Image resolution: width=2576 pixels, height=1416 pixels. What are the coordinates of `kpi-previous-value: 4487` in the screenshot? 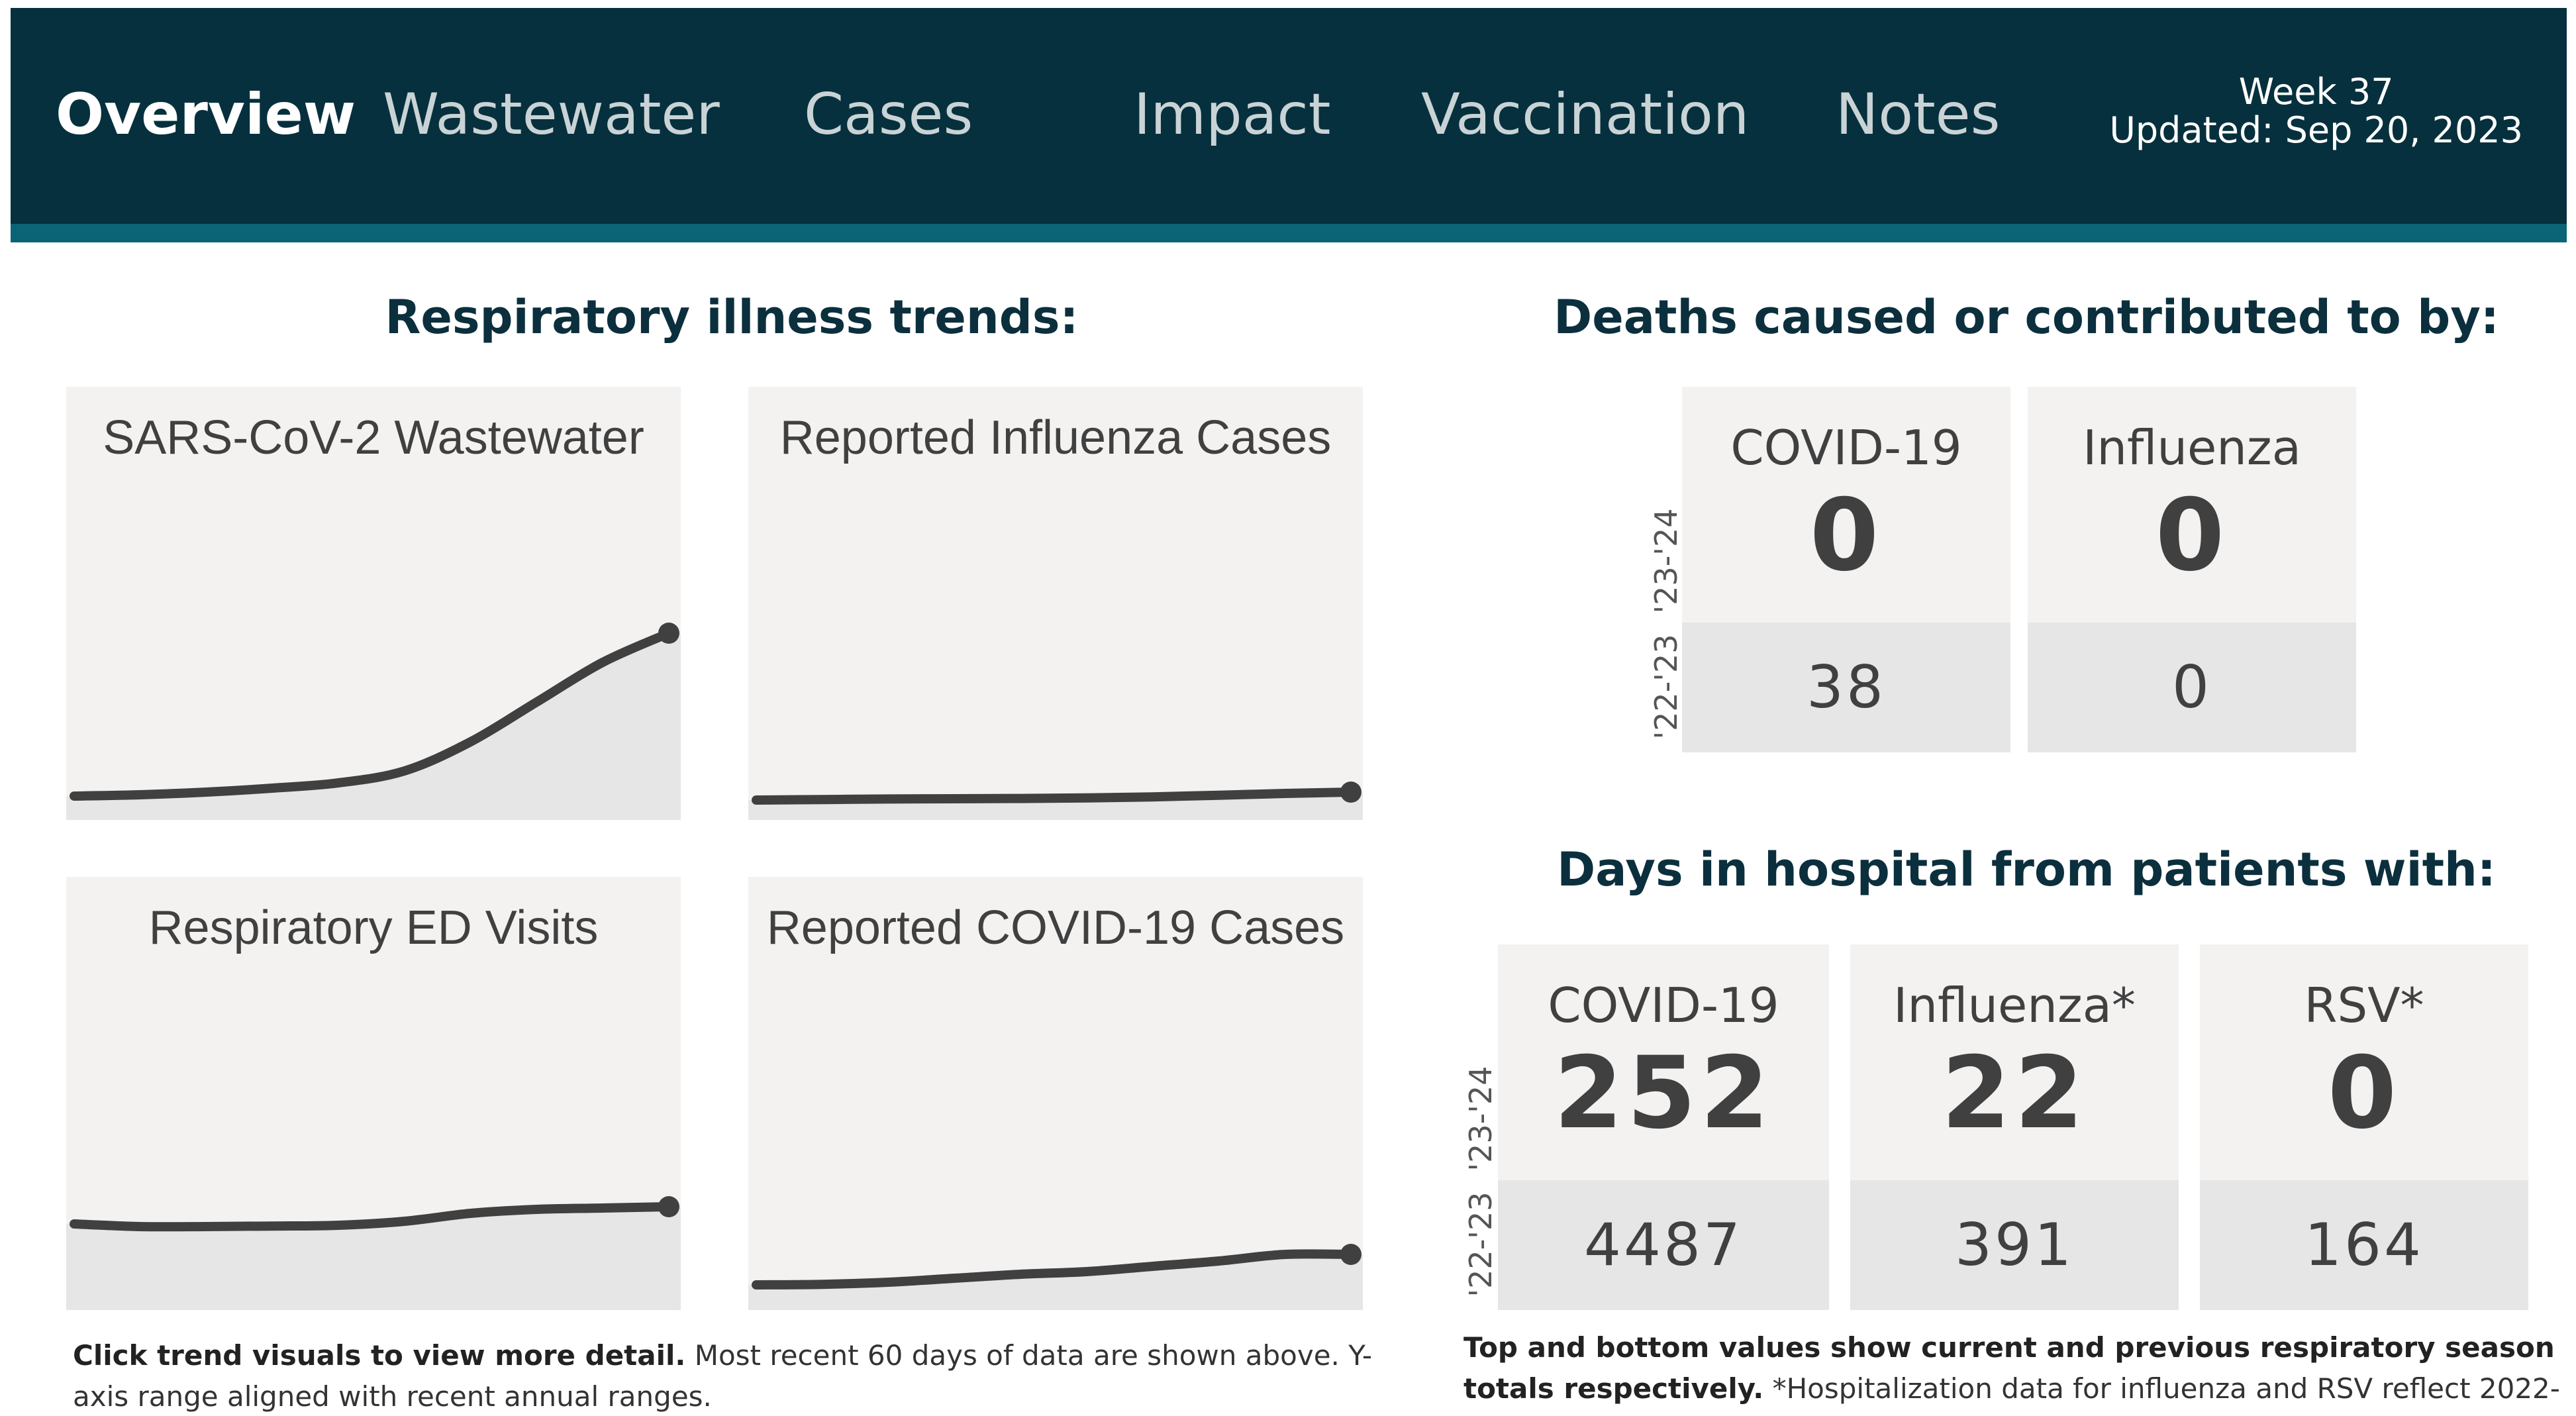 It's located at (1663, 1245).